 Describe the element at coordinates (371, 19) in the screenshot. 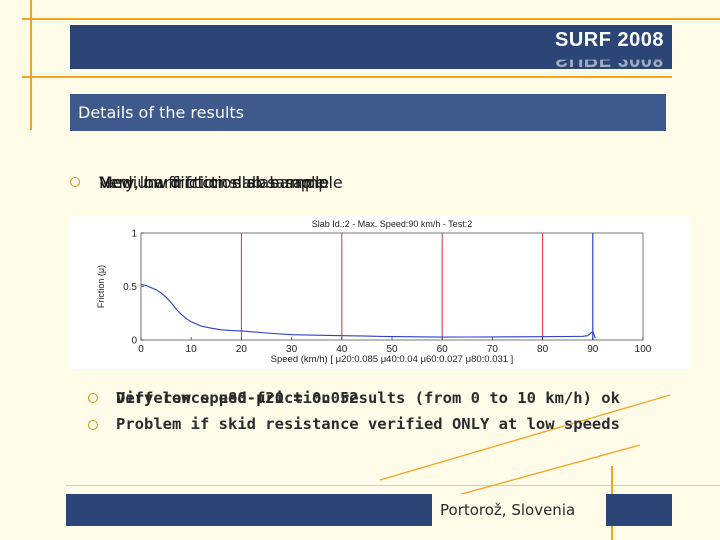

I see `frame-line-top` at that location.